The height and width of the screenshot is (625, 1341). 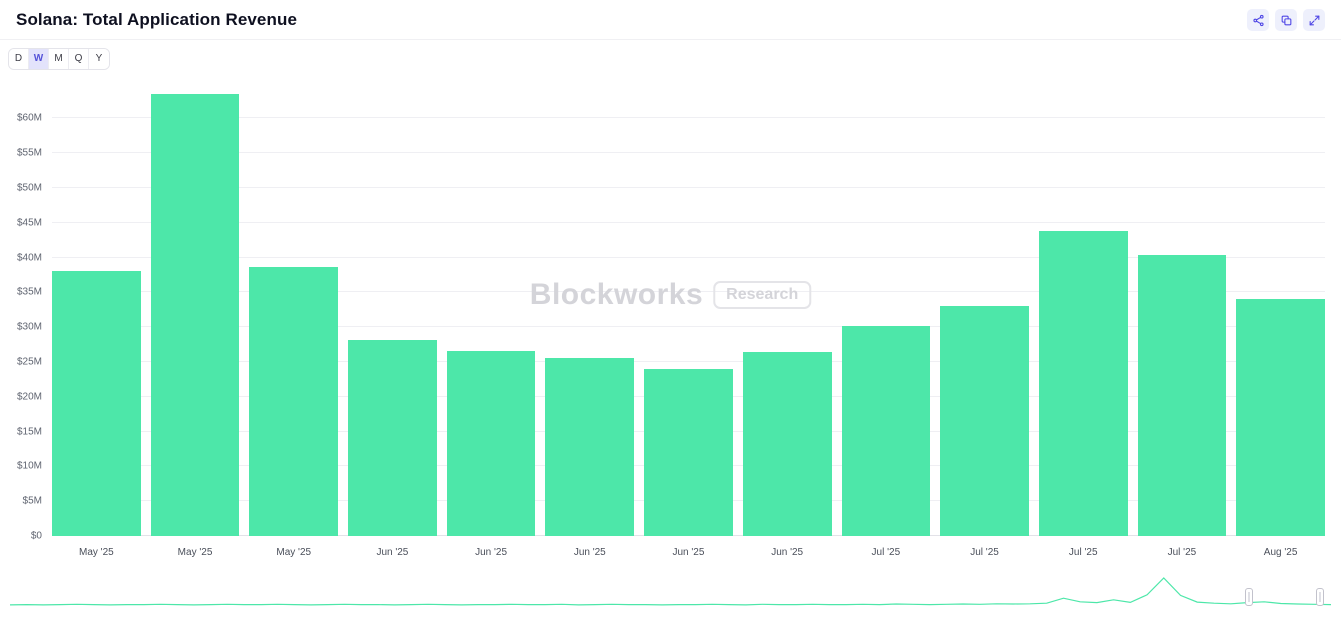 I want to click on expand-icon, so click(x=1314, y=20).